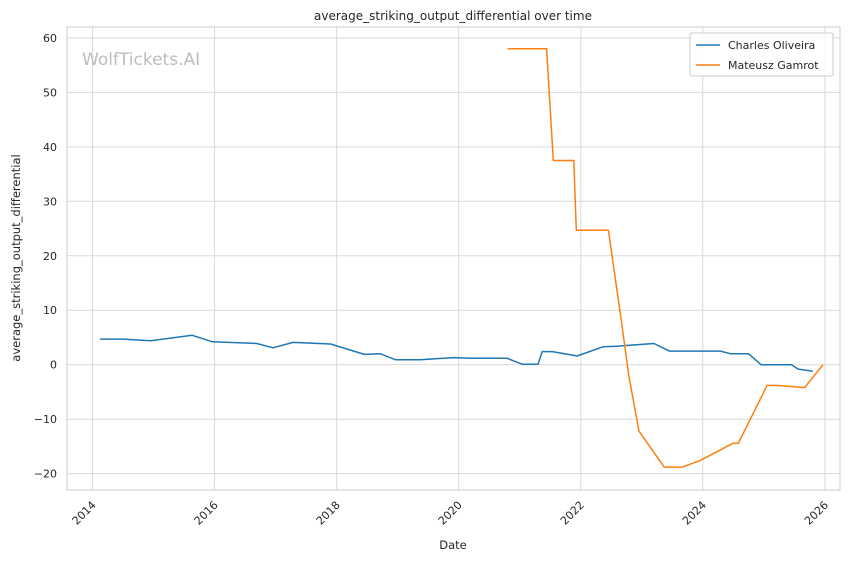  What do you see at coordinates (53, 365) in the screenshot?
I see `y-tick-label: 0` at bounding box center [53, 365].